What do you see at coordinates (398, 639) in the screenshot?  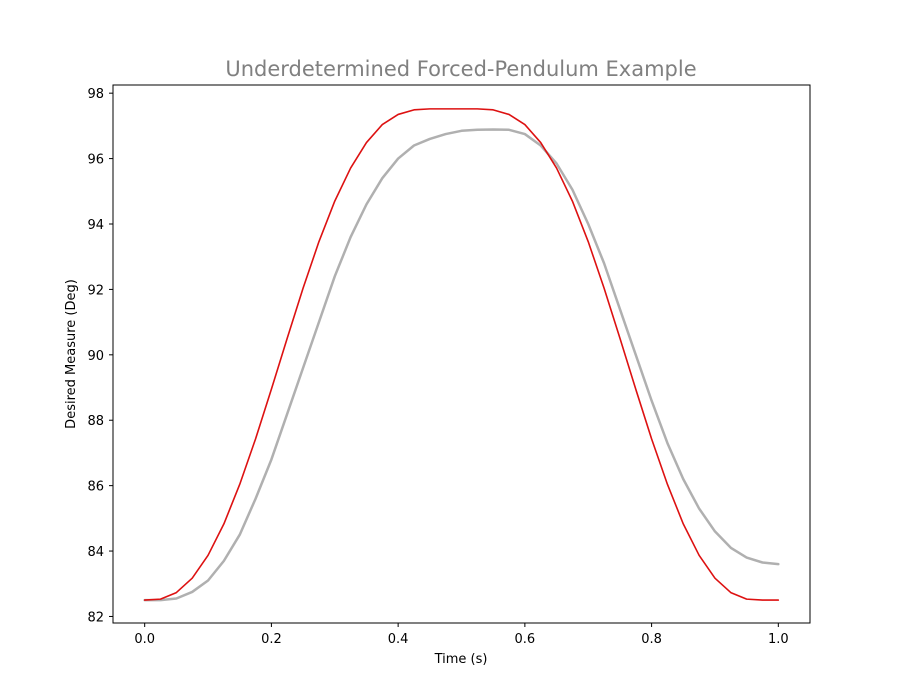 I see `x-tick-label: 0.4` at bounding box center [398, 639].